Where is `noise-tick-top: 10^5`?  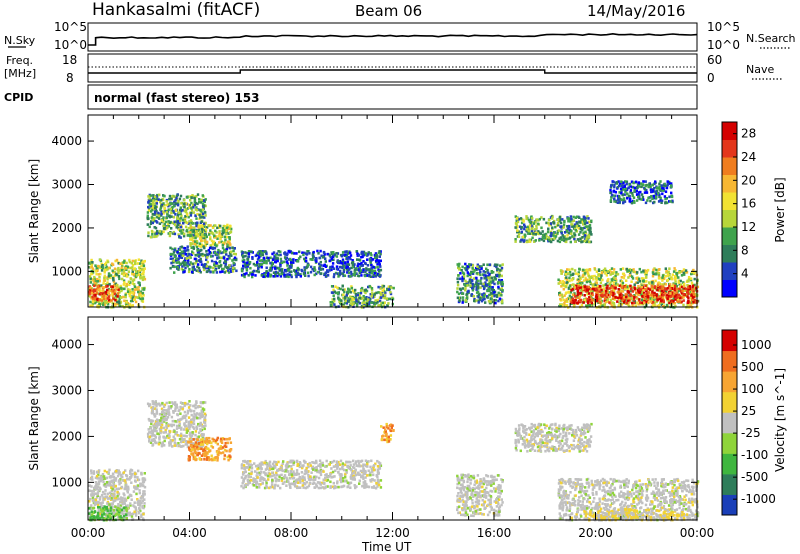 noise-tick-top: 10^5 is located at coordinates (70, 27).